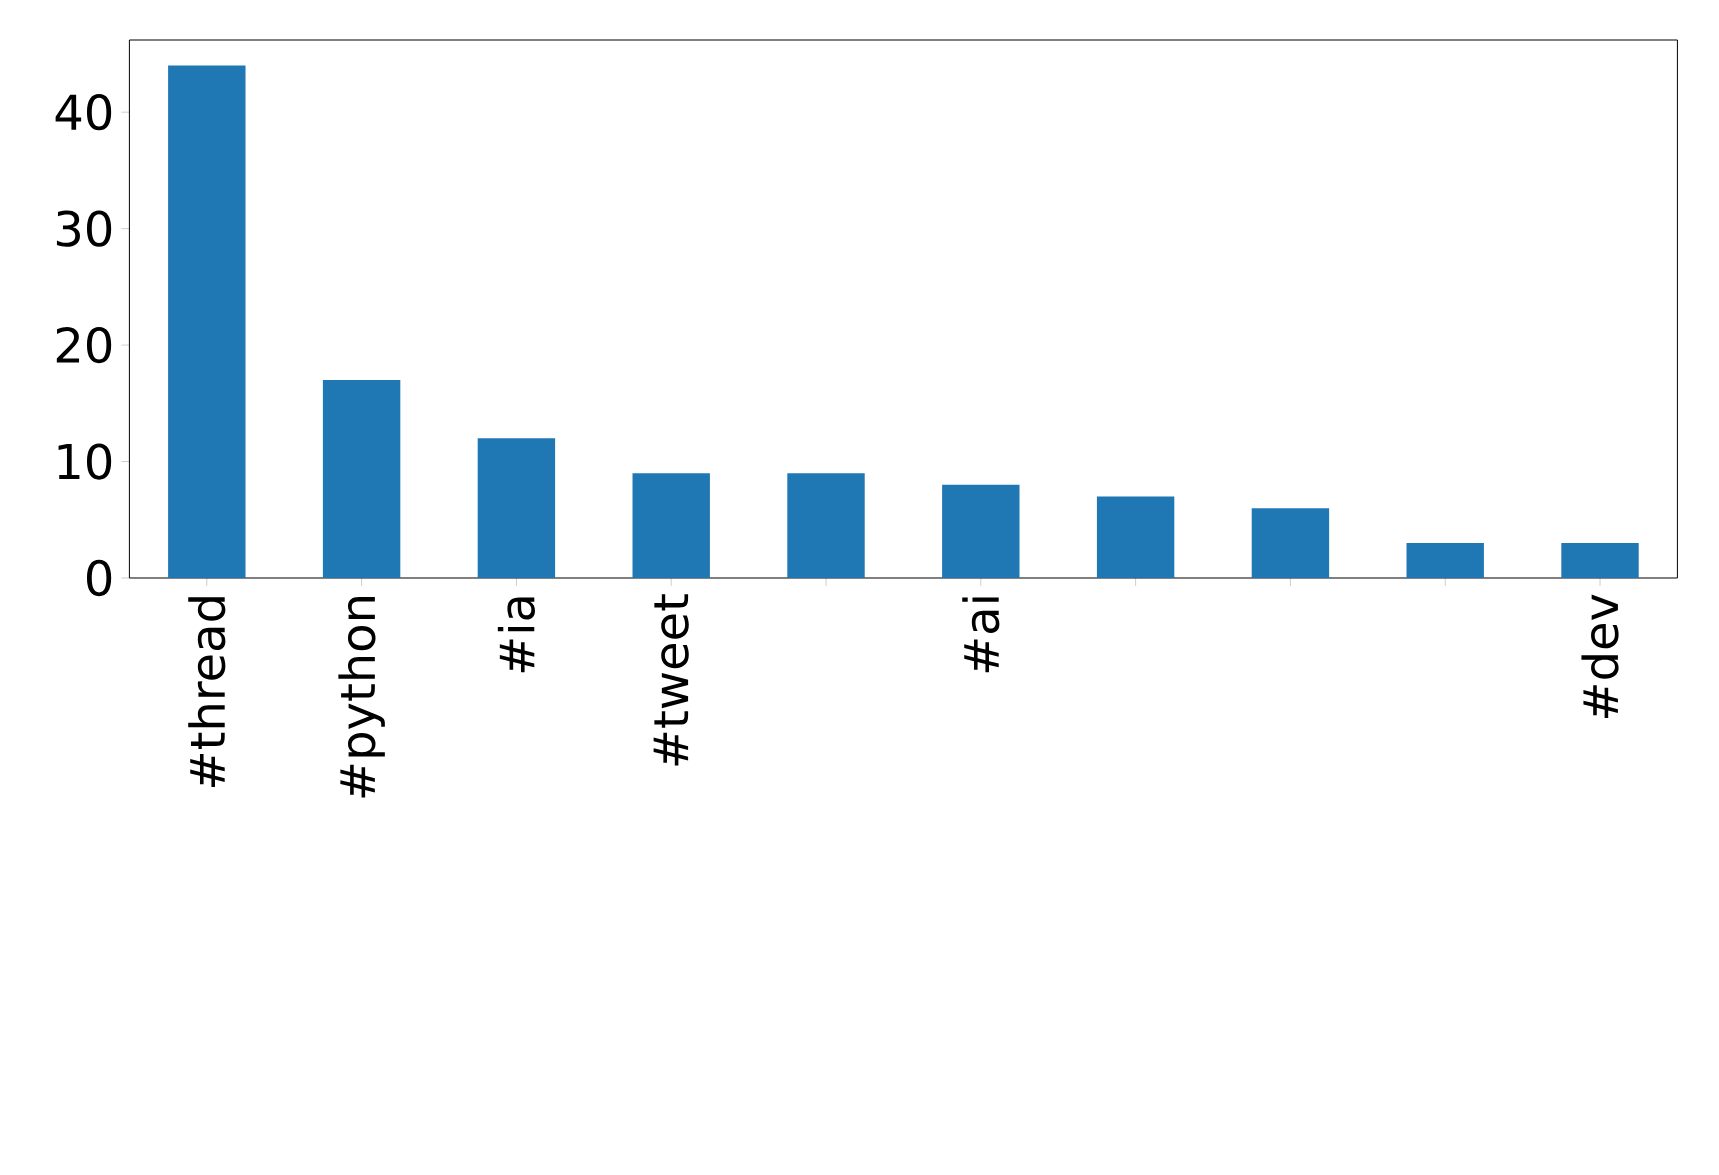 The height and width of the screenshot is (1175, 1719). What do you see at coordinates (84, 345) in the screenshot?
I see `y-tick-label: 20` at bounding box center [84, 345].